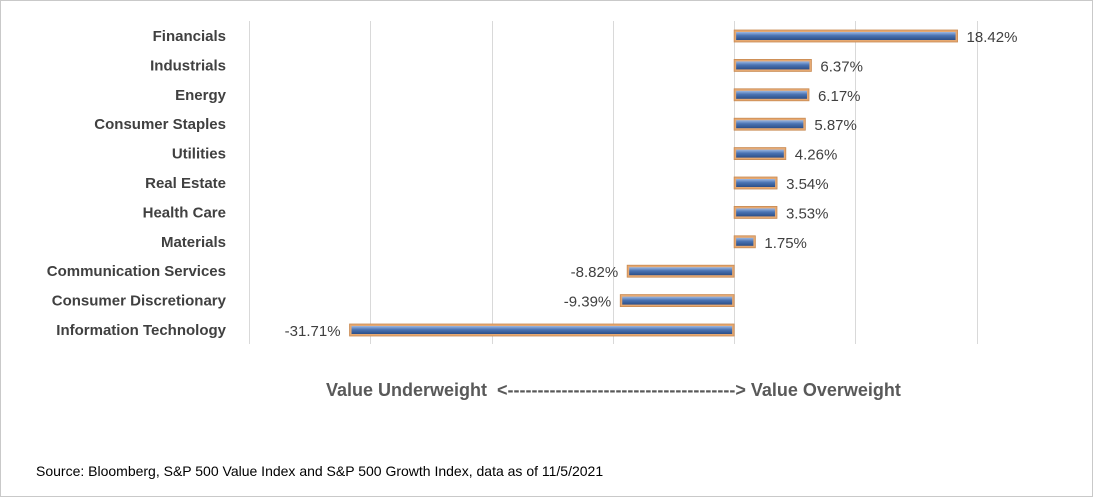 This screenshot has width=1093, height=498. I want to click on data-label: 3.53%, so click(807, 213).